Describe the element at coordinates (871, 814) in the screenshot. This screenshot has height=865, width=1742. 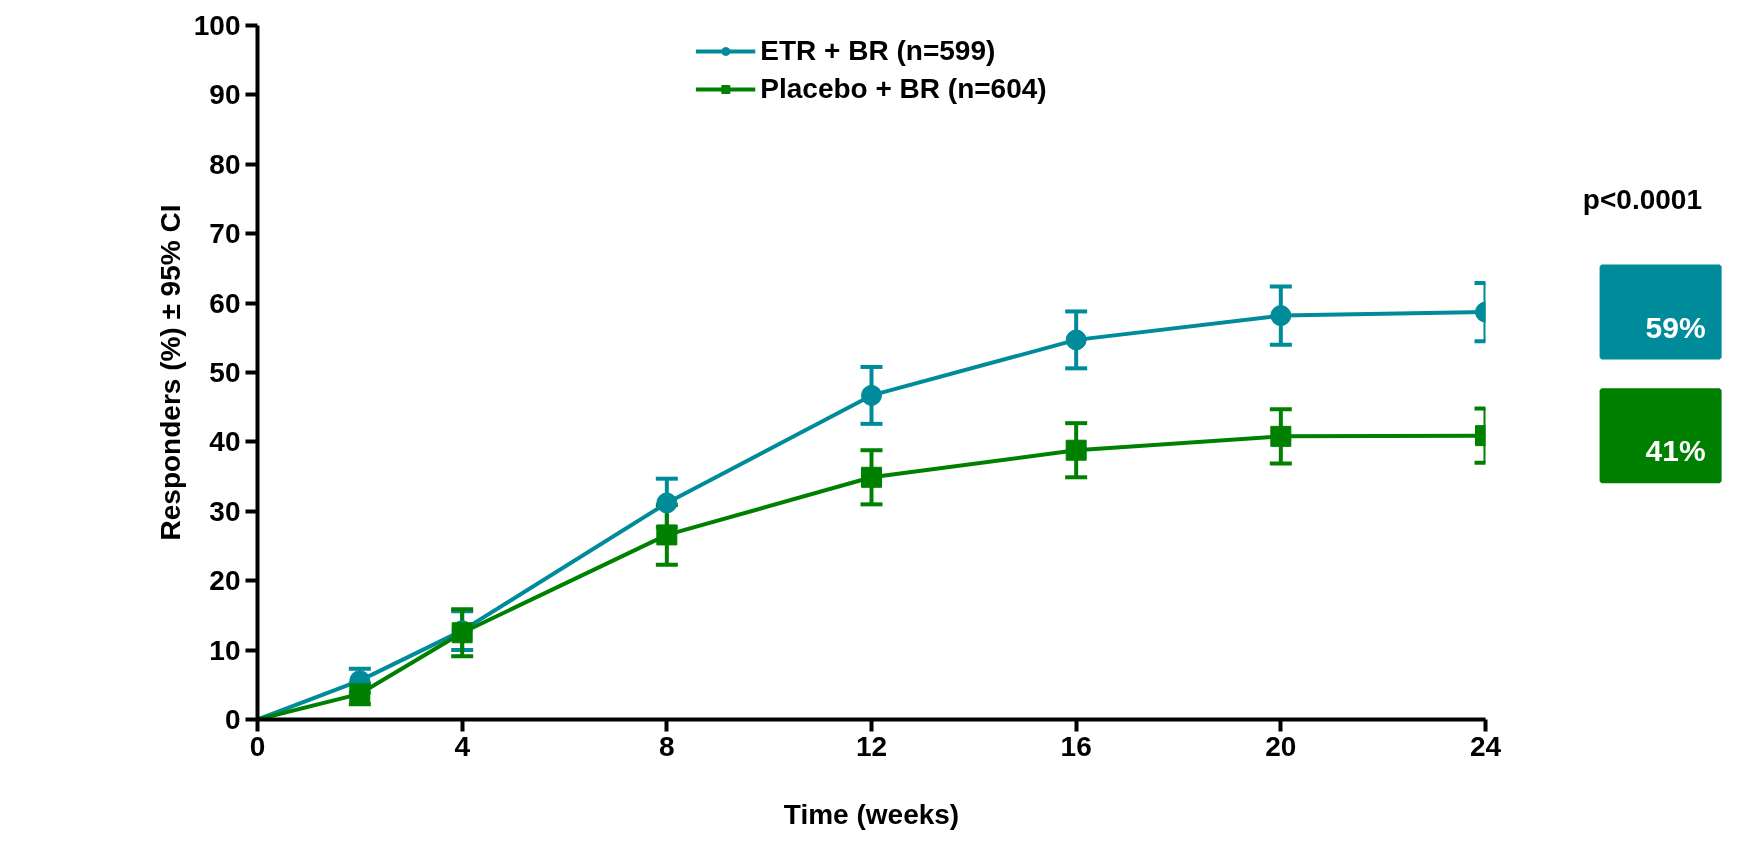
I see `x-axis-title: Time (weeks)` at that location.